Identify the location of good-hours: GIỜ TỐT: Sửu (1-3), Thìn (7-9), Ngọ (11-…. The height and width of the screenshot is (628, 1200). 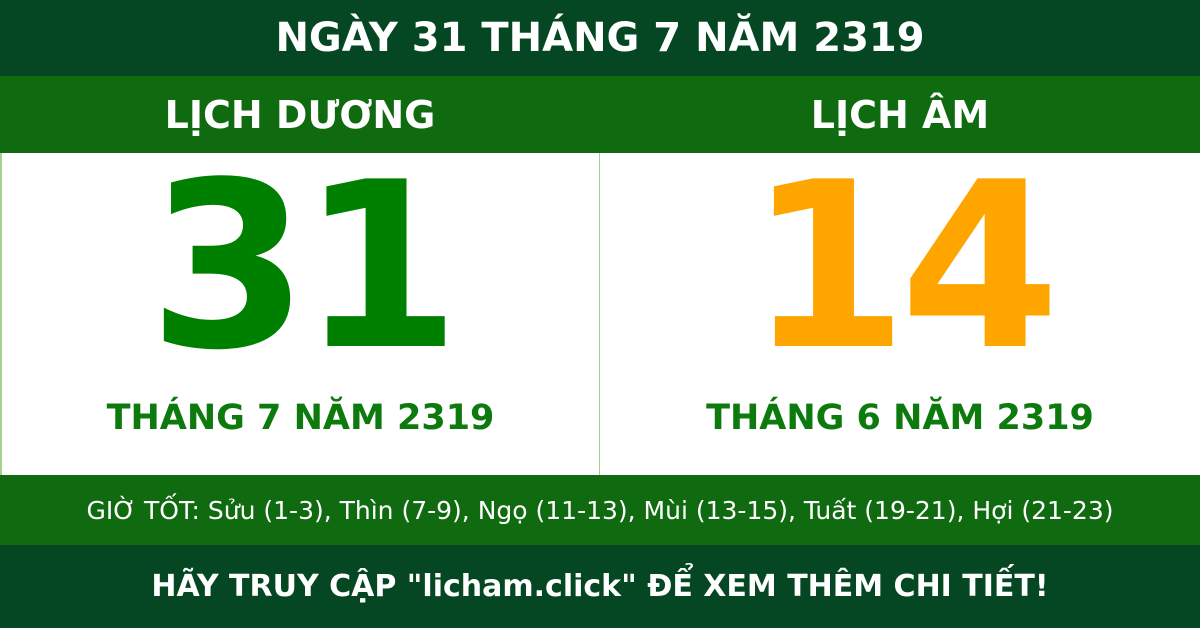
(600, 510).